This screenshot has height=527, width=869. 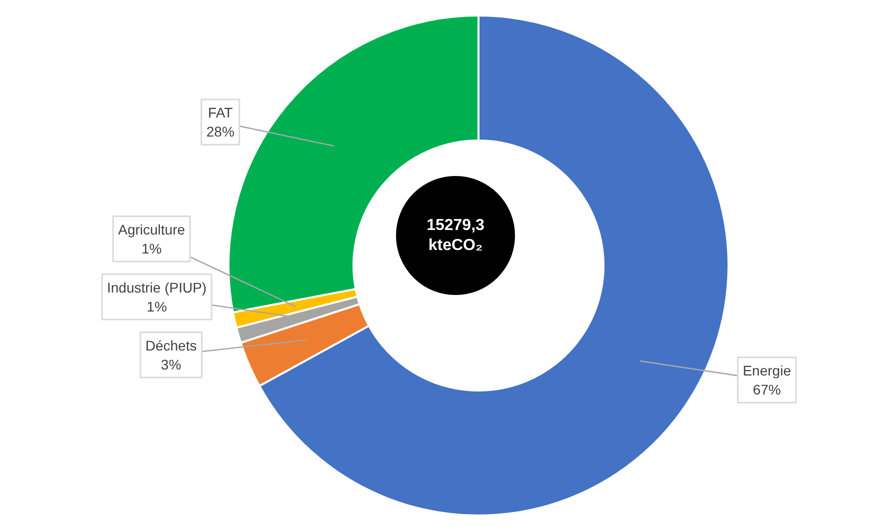 What do you see at coordinates (157, 287) in the screenshot?
I see `slice-label: Industrie (PIUP)` at bounding box center [157, 287].